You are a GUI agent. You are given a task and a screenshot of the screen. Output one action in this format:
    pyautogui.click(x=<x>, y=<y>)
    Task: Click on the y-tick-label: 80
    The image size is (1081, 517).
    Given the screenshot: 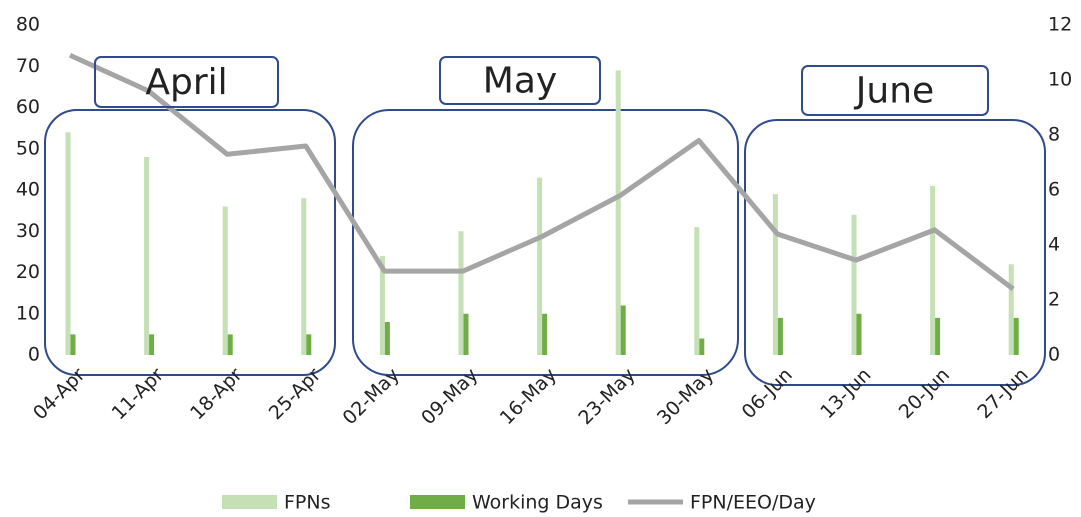 What is the action you would take?
    pyautogui.click(x=28, y=25)
    